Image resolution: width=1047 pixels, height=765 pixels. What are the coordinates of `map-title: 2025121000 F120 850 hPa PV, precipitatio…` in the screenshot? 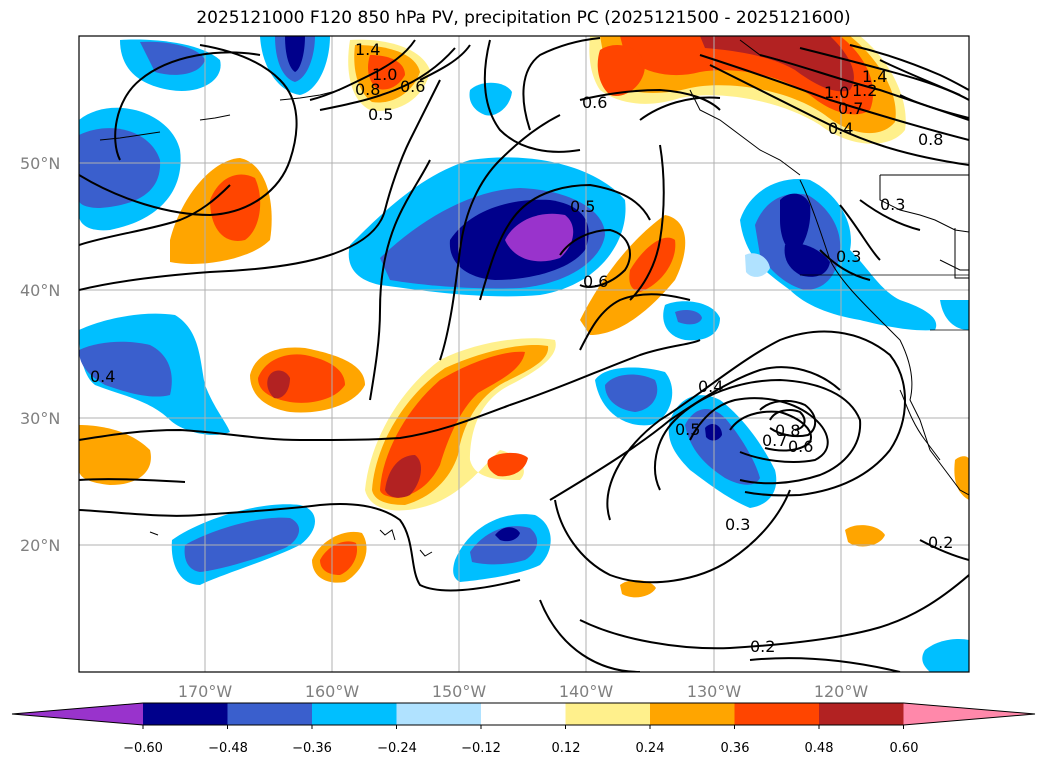 It's located at (523, 18).